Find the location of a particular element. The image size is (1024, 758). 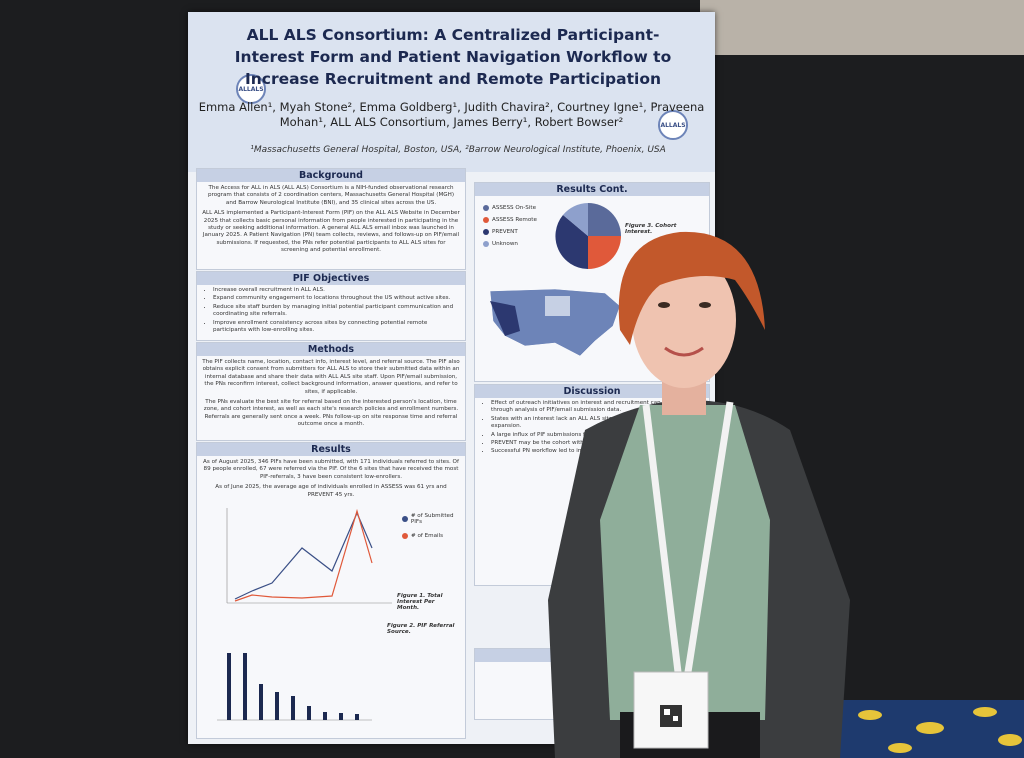

bar-chart-image is located at coordinates (294, 687).